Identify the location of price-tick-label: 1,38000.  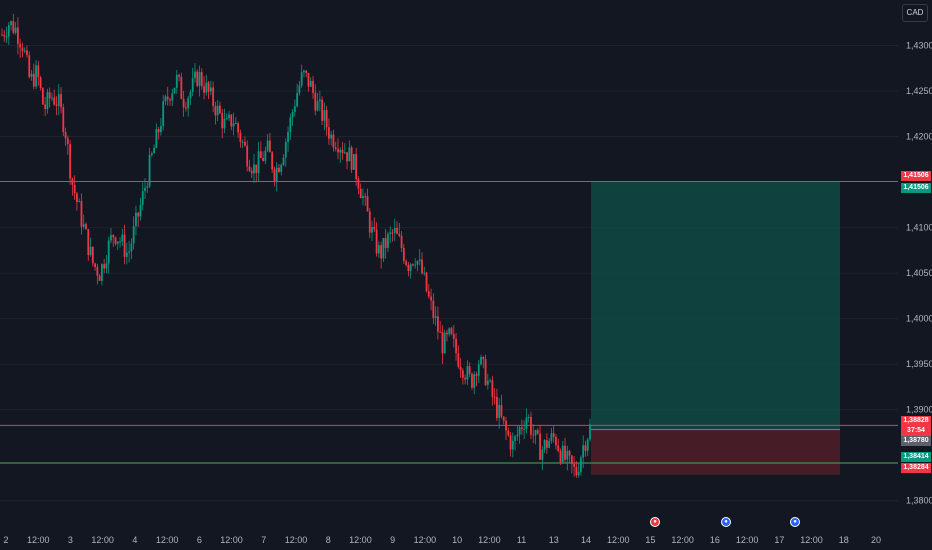
(919, 501).